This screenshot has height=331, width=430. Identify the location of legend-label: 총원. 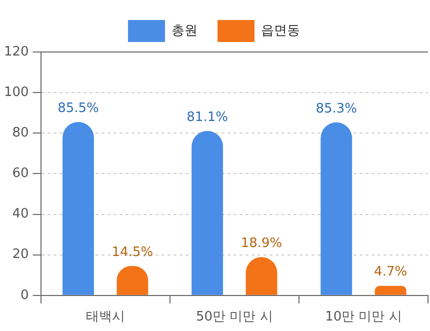
(185, 30).